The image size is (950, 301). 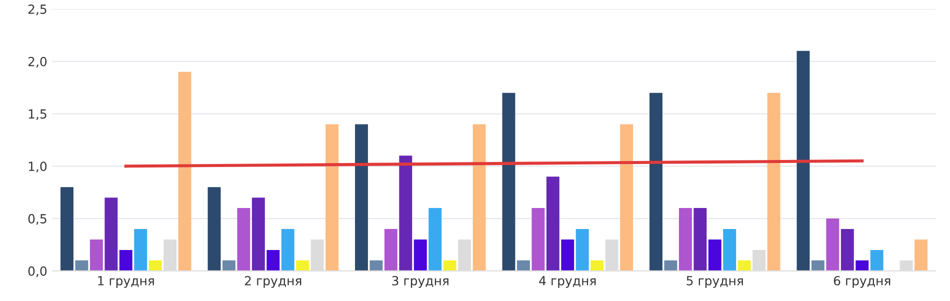 I want to click on x-tick-label: 3 грудня, so click(x=420, y=282).